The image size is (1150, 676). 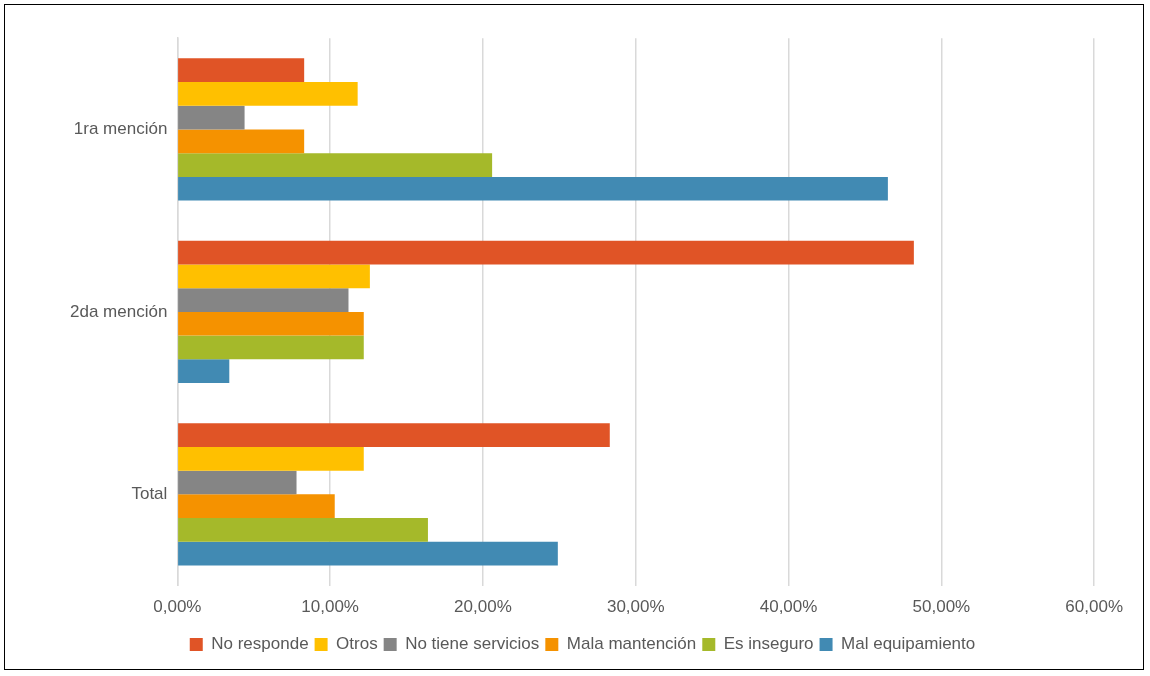 What do you see at coordinates (908, 644) in the screenshot?
I see `legend-label: Mal equipamiento` at bounding box center [908, 644].